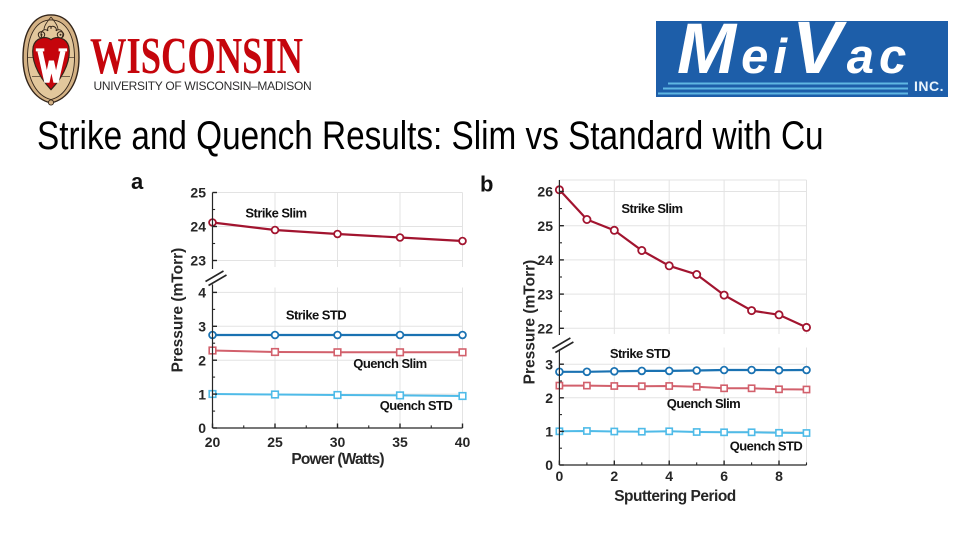 This screenshot has height=540, width=960. What do you see at coordinates (929, 86) in the screenshot?
I see `svg-text: INC.` at bounding box center [929, 86].